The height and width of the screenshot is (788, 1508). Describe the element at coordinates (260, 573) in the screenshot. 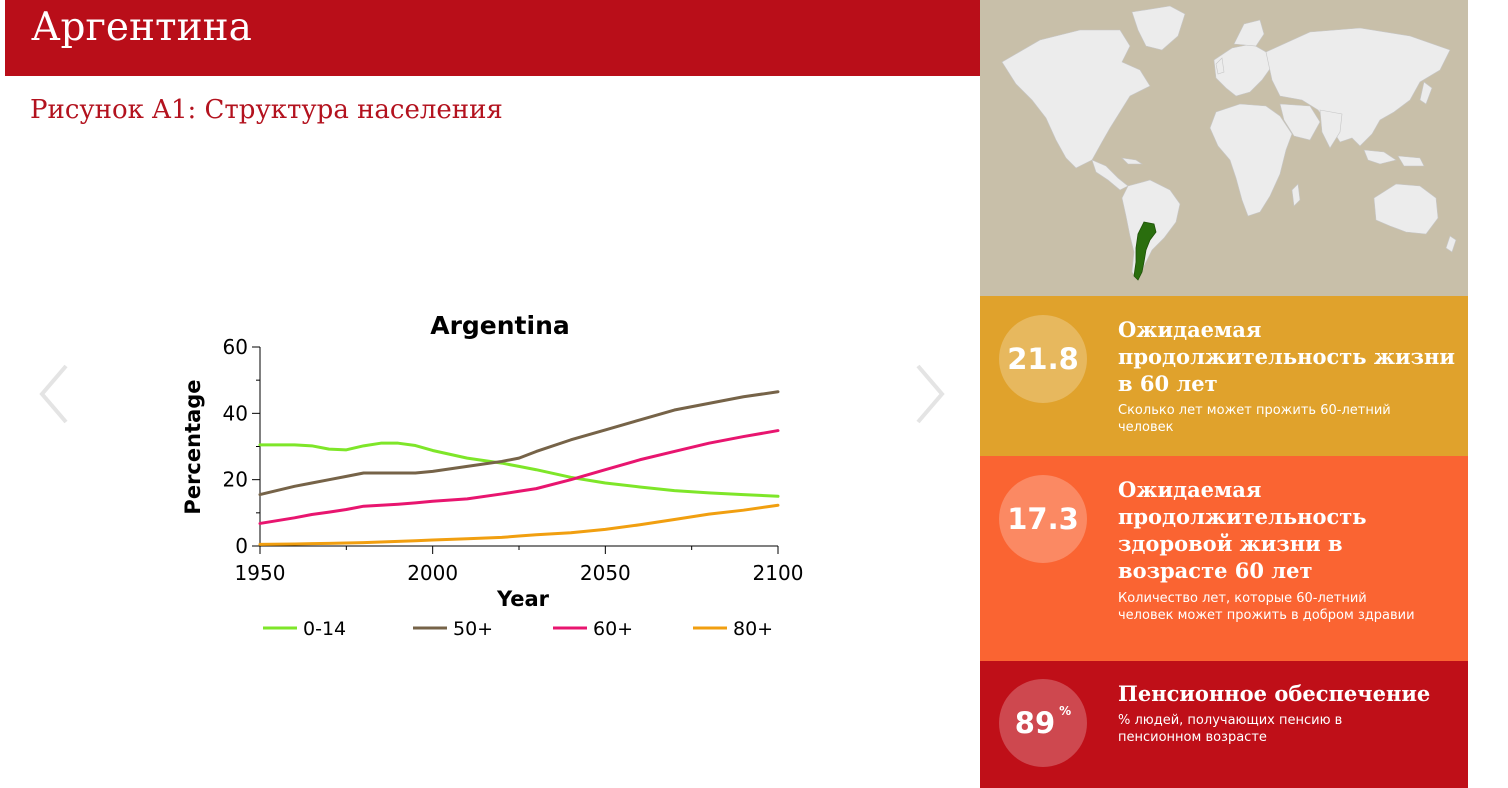

I see `x-tick-label: 1950` at that location.